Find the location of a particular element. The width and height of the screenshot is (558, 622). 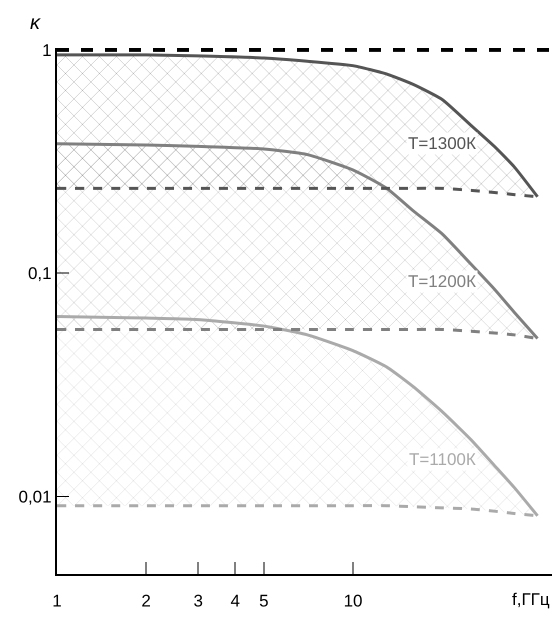

y-tick-label: 0,01 is located at coordinates (35, 497).